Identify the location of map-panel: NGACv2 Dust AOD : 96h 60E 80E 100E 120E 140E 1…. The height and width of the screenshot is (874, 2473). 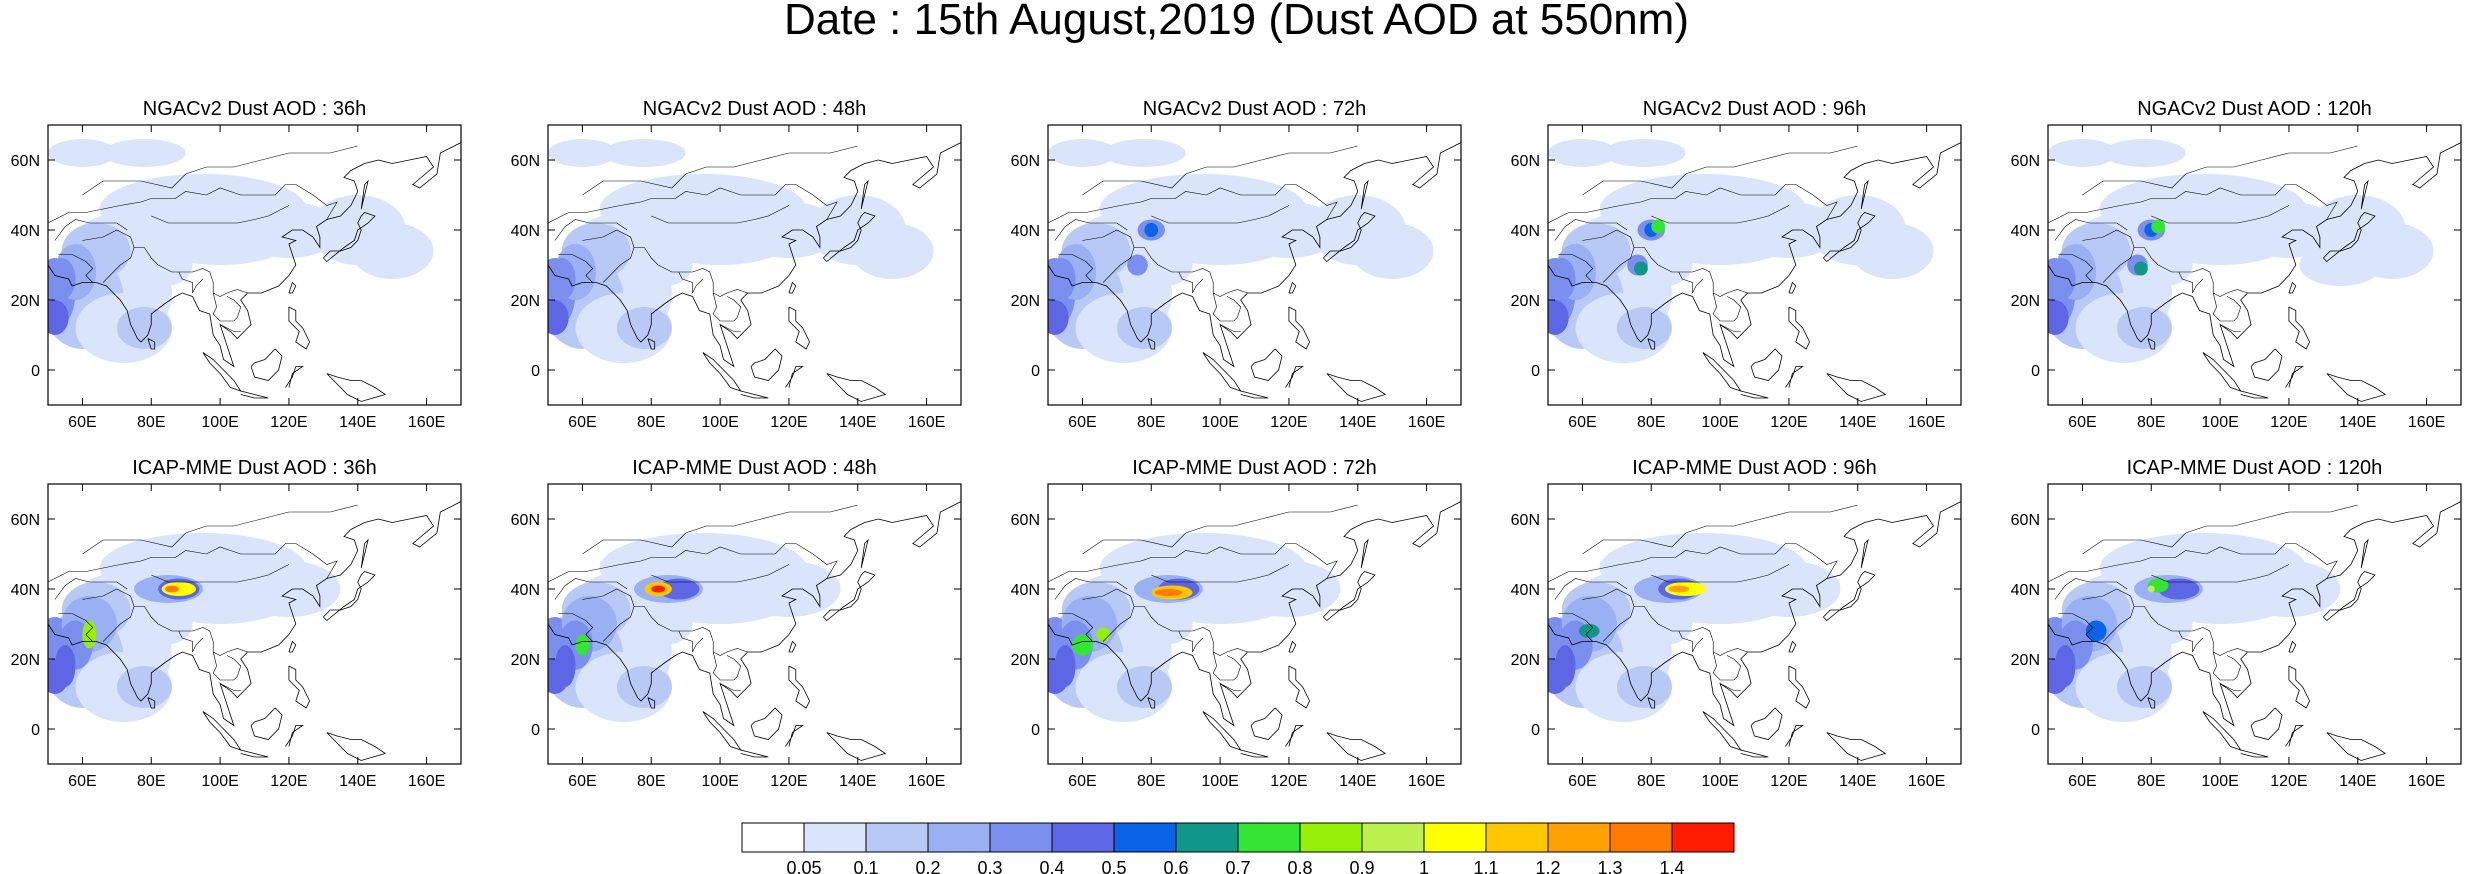
(1736, 264).